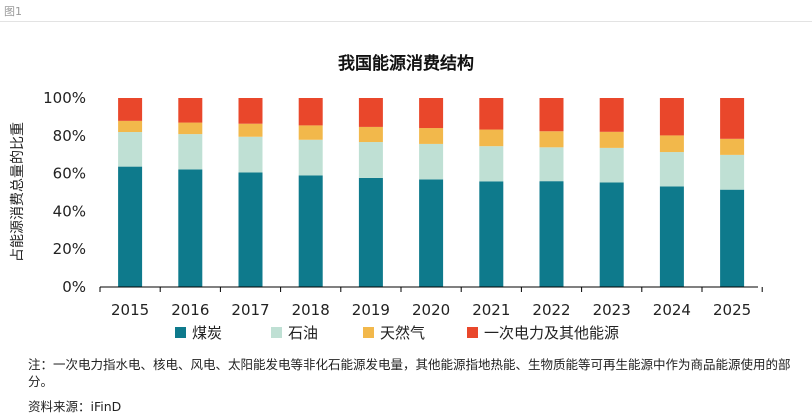  I want to click on y-tick-label: 40%, so click(69, 211).